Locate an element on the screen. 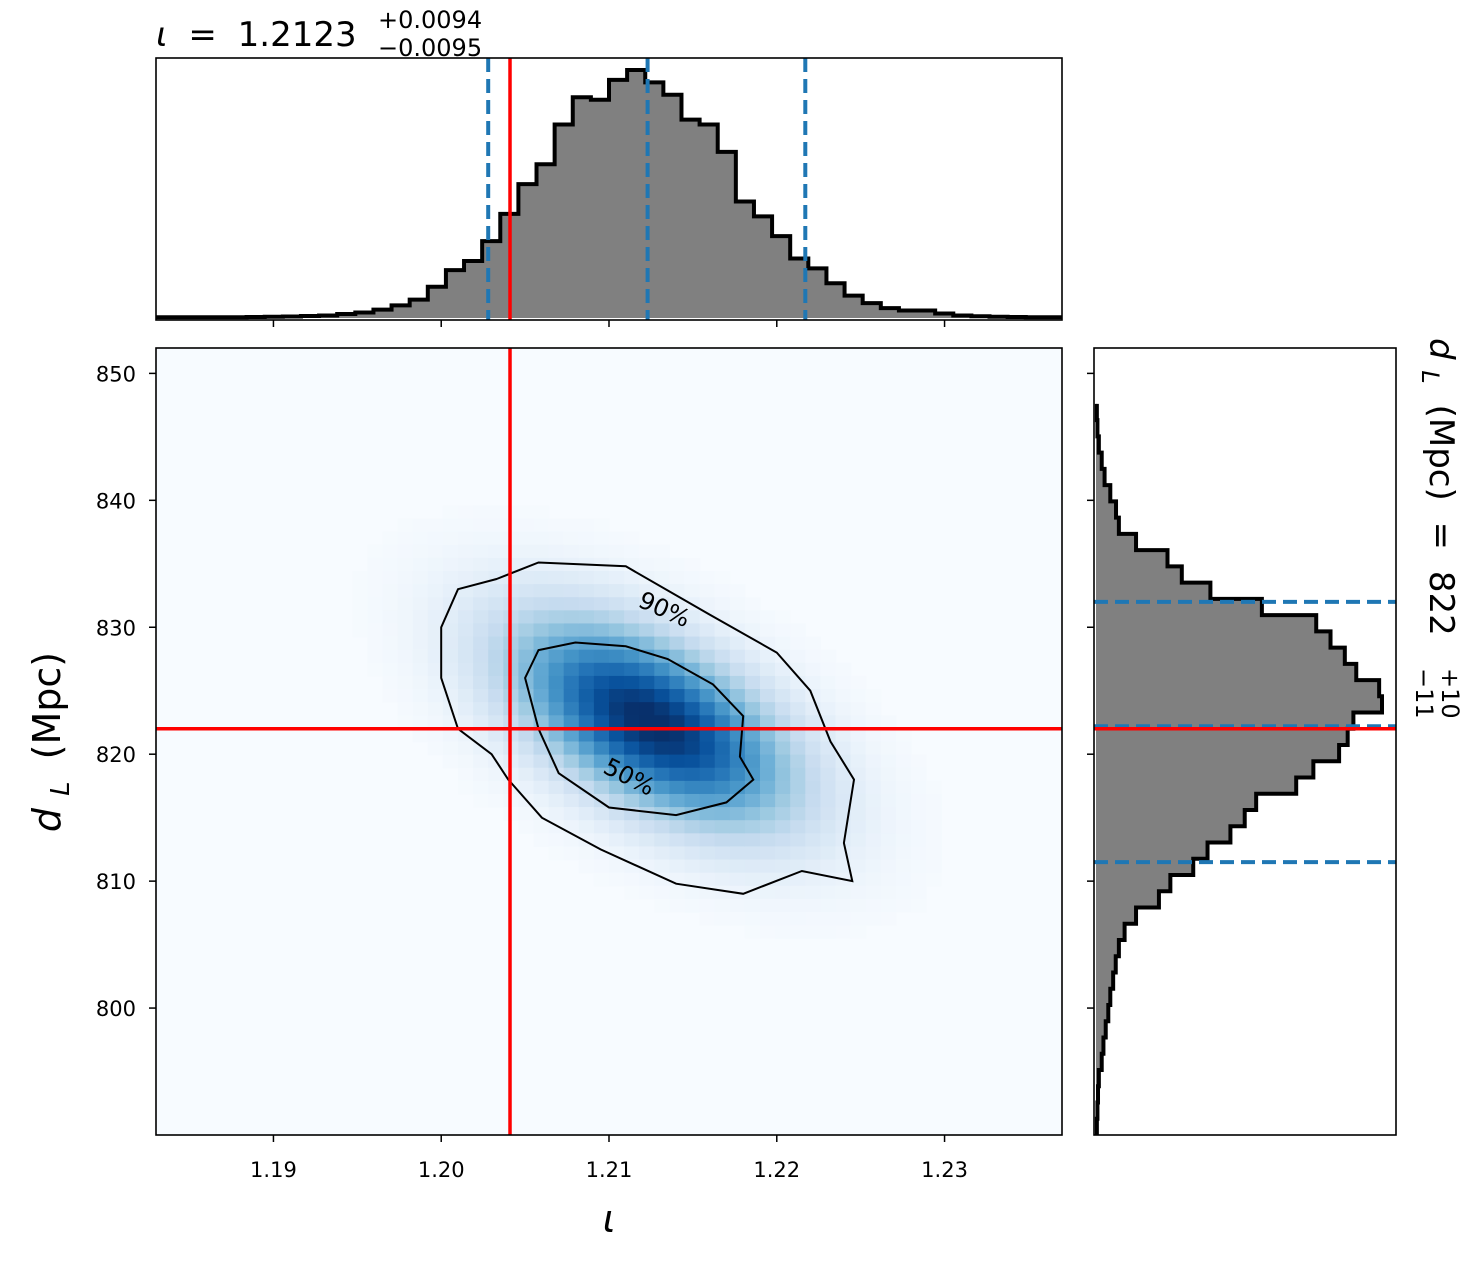 The height and width of the screenshot is (1263, 1484). y-axis-label-units: (Mpc) is located at coordinates (47, 705).